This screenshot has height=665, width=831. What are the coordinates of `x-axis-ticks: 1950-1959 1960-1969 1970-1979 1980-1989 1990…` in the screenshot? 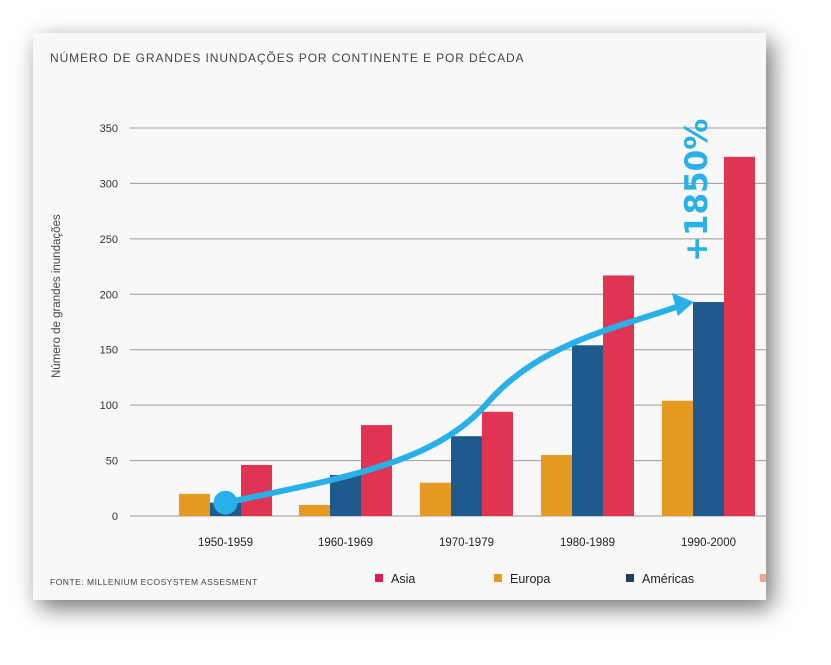 It's located at (467, 543).